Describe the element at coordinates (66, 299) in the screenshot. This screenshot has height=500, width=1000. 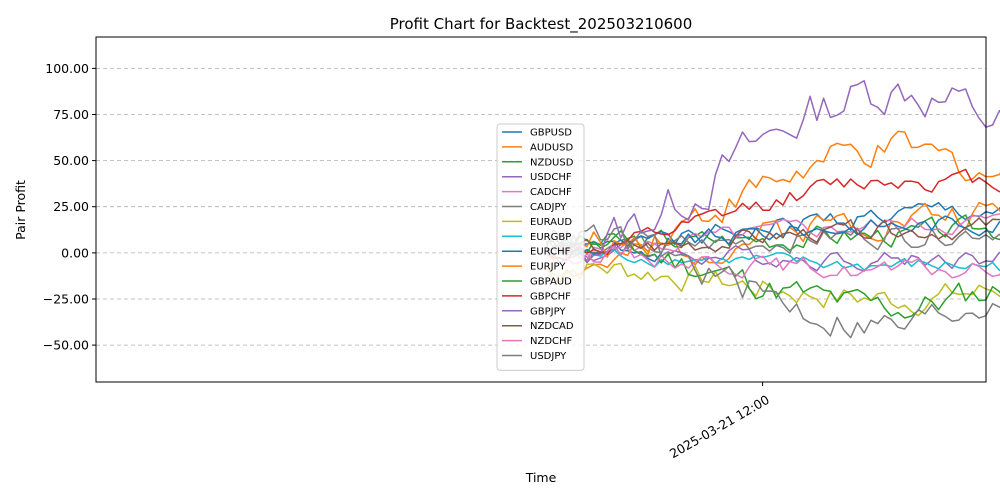
I see `y-tick-label: −25.00` at that location.